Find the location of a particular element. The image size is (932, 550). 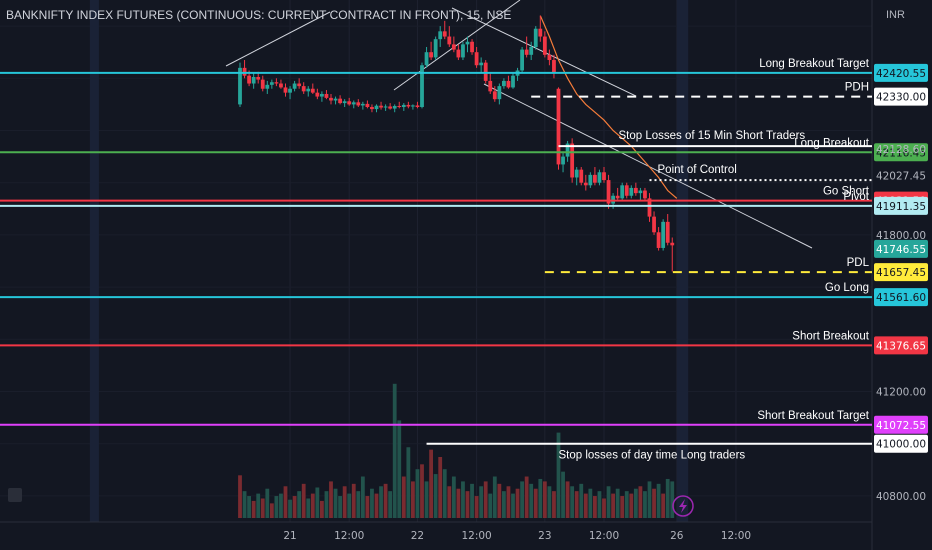

level-go-short: Go Short is located at coordinates (436, 194).